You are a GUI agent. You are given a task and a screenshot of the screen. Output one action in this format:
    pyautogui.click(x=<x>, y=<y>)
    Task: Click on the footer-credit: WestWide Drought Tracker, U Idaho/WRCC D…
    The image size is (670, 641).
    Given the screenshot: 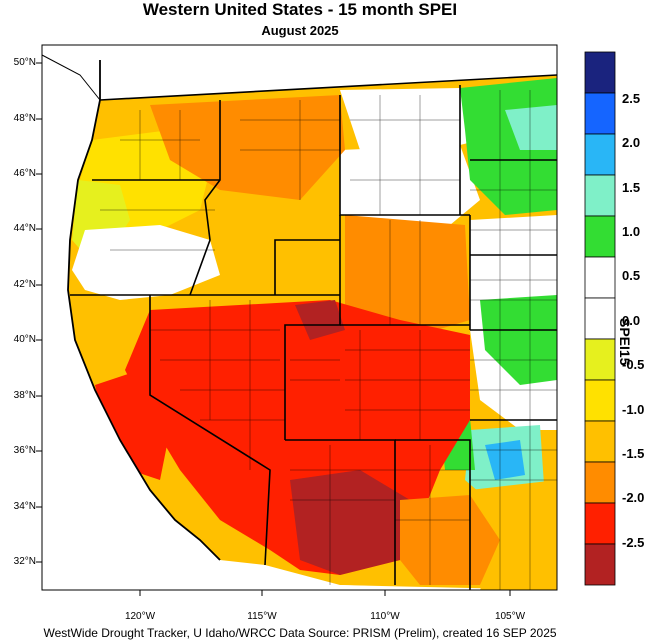 What is the action you would take?
    pyautogui.click(x=300, y=633)
    